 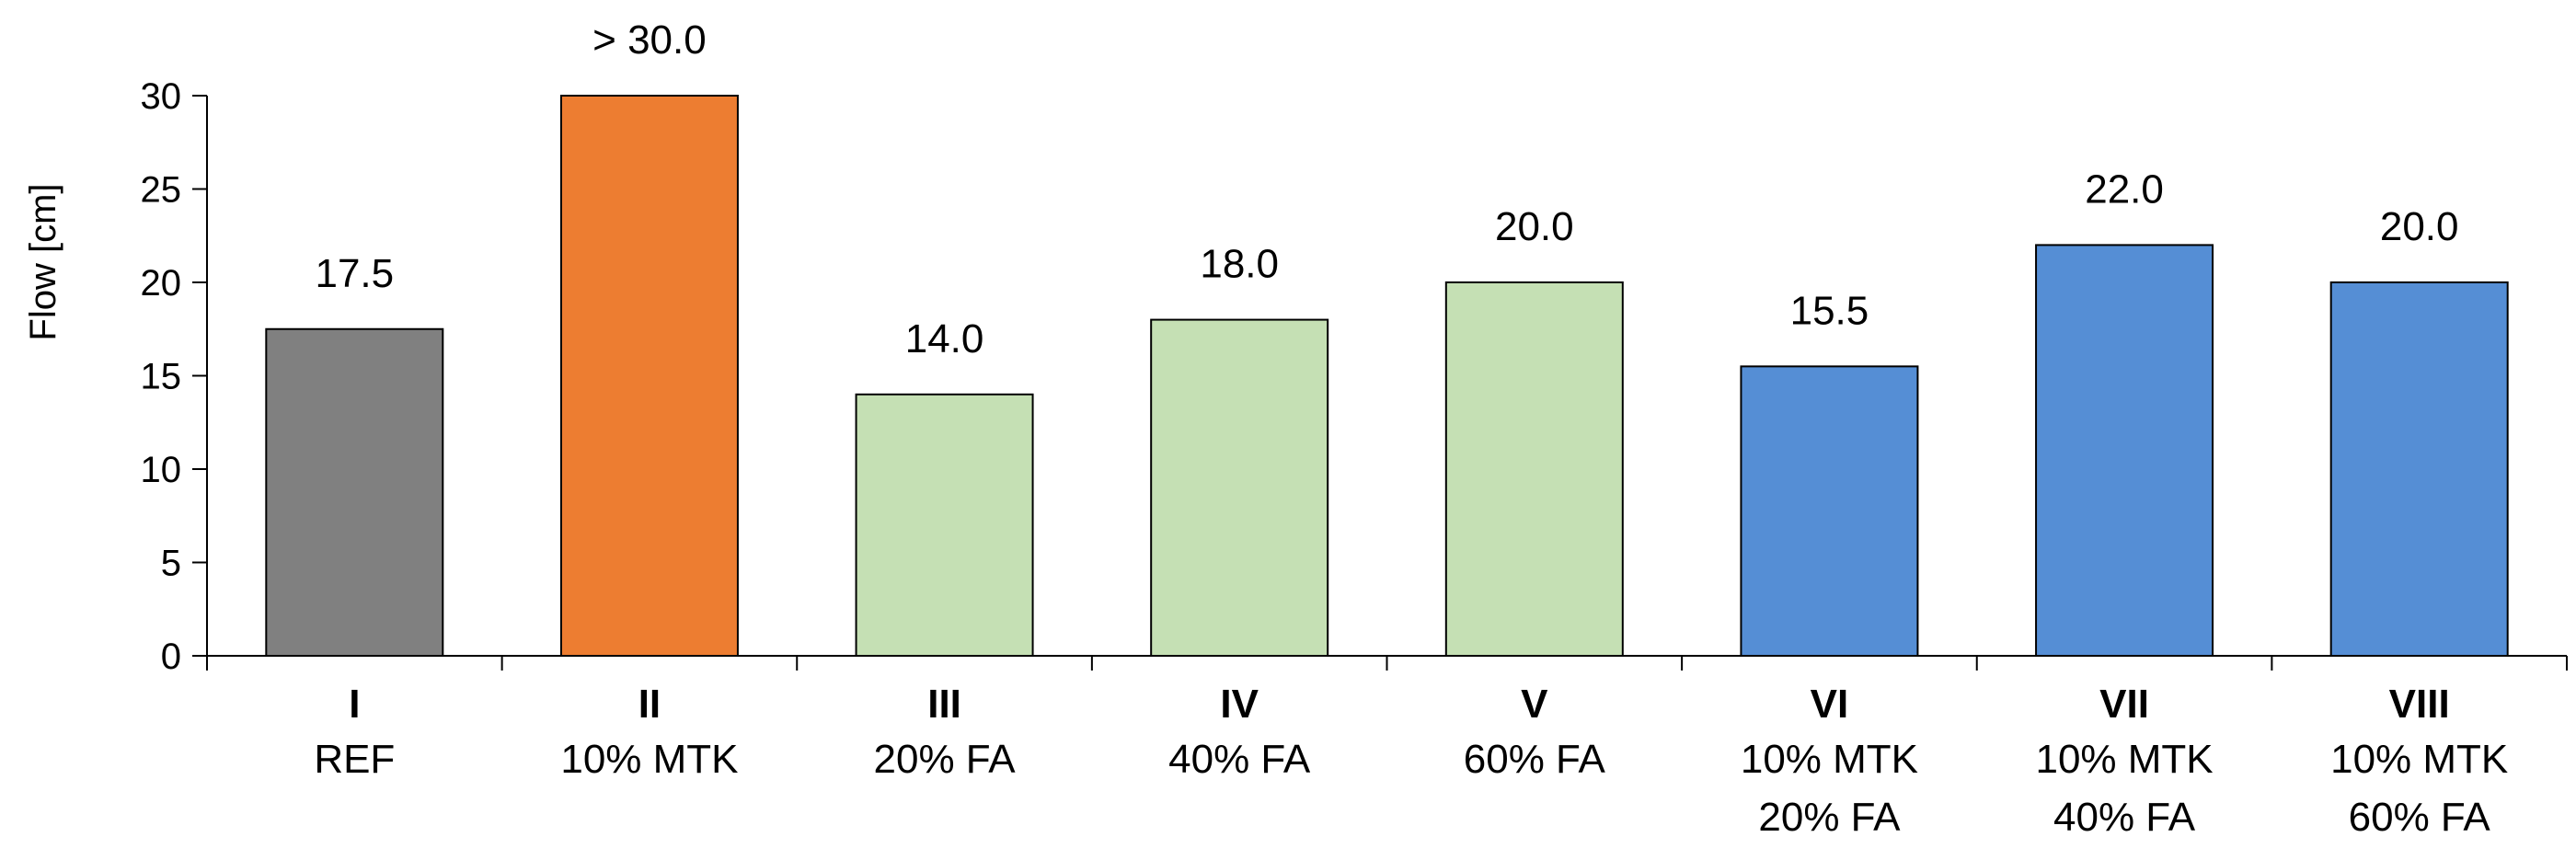 What do you see at coordinates (2419, 704) in the screenshot?
I see `x-tick-label-roman: VIII` at bounding box center [2419, 704].